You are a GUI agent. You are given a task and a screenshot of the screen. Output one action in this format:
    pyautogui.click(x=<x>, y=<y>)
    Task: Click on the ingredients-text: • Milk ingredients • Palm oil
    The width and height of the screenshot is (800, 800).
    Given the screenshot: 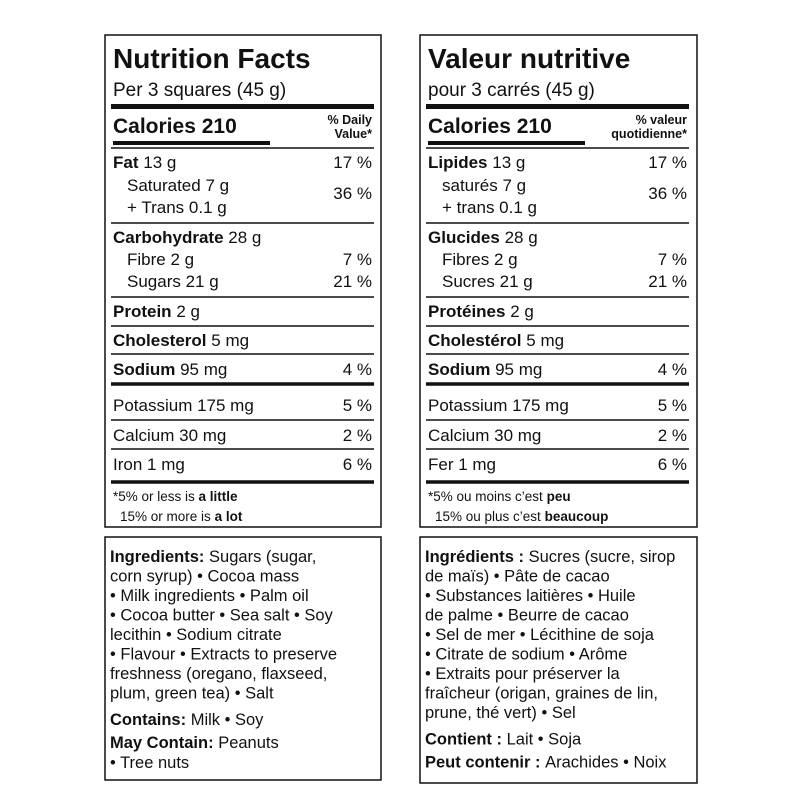 What is the action you would take?
    pyautogui.click(x=209, y=596)
    